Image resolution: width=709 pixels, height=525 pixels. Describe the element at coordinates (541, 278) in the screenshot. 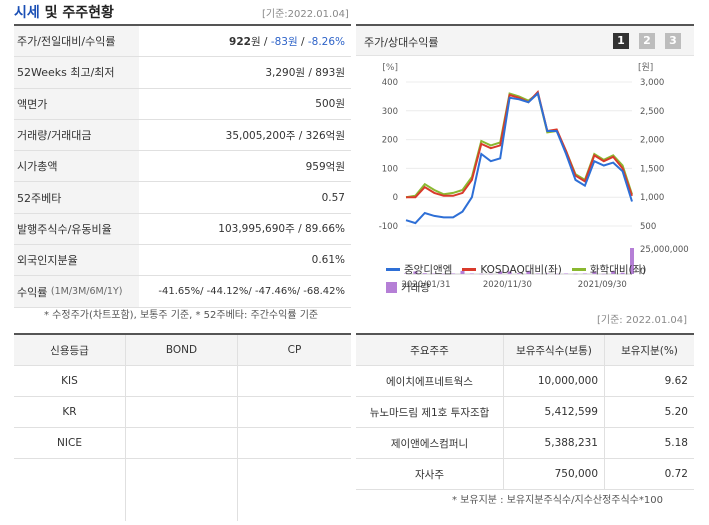

I see `chart-legend: 중앙디앤엠 KOSDAQ대비(좌) 화학대비(좌) 거래량` at that location.